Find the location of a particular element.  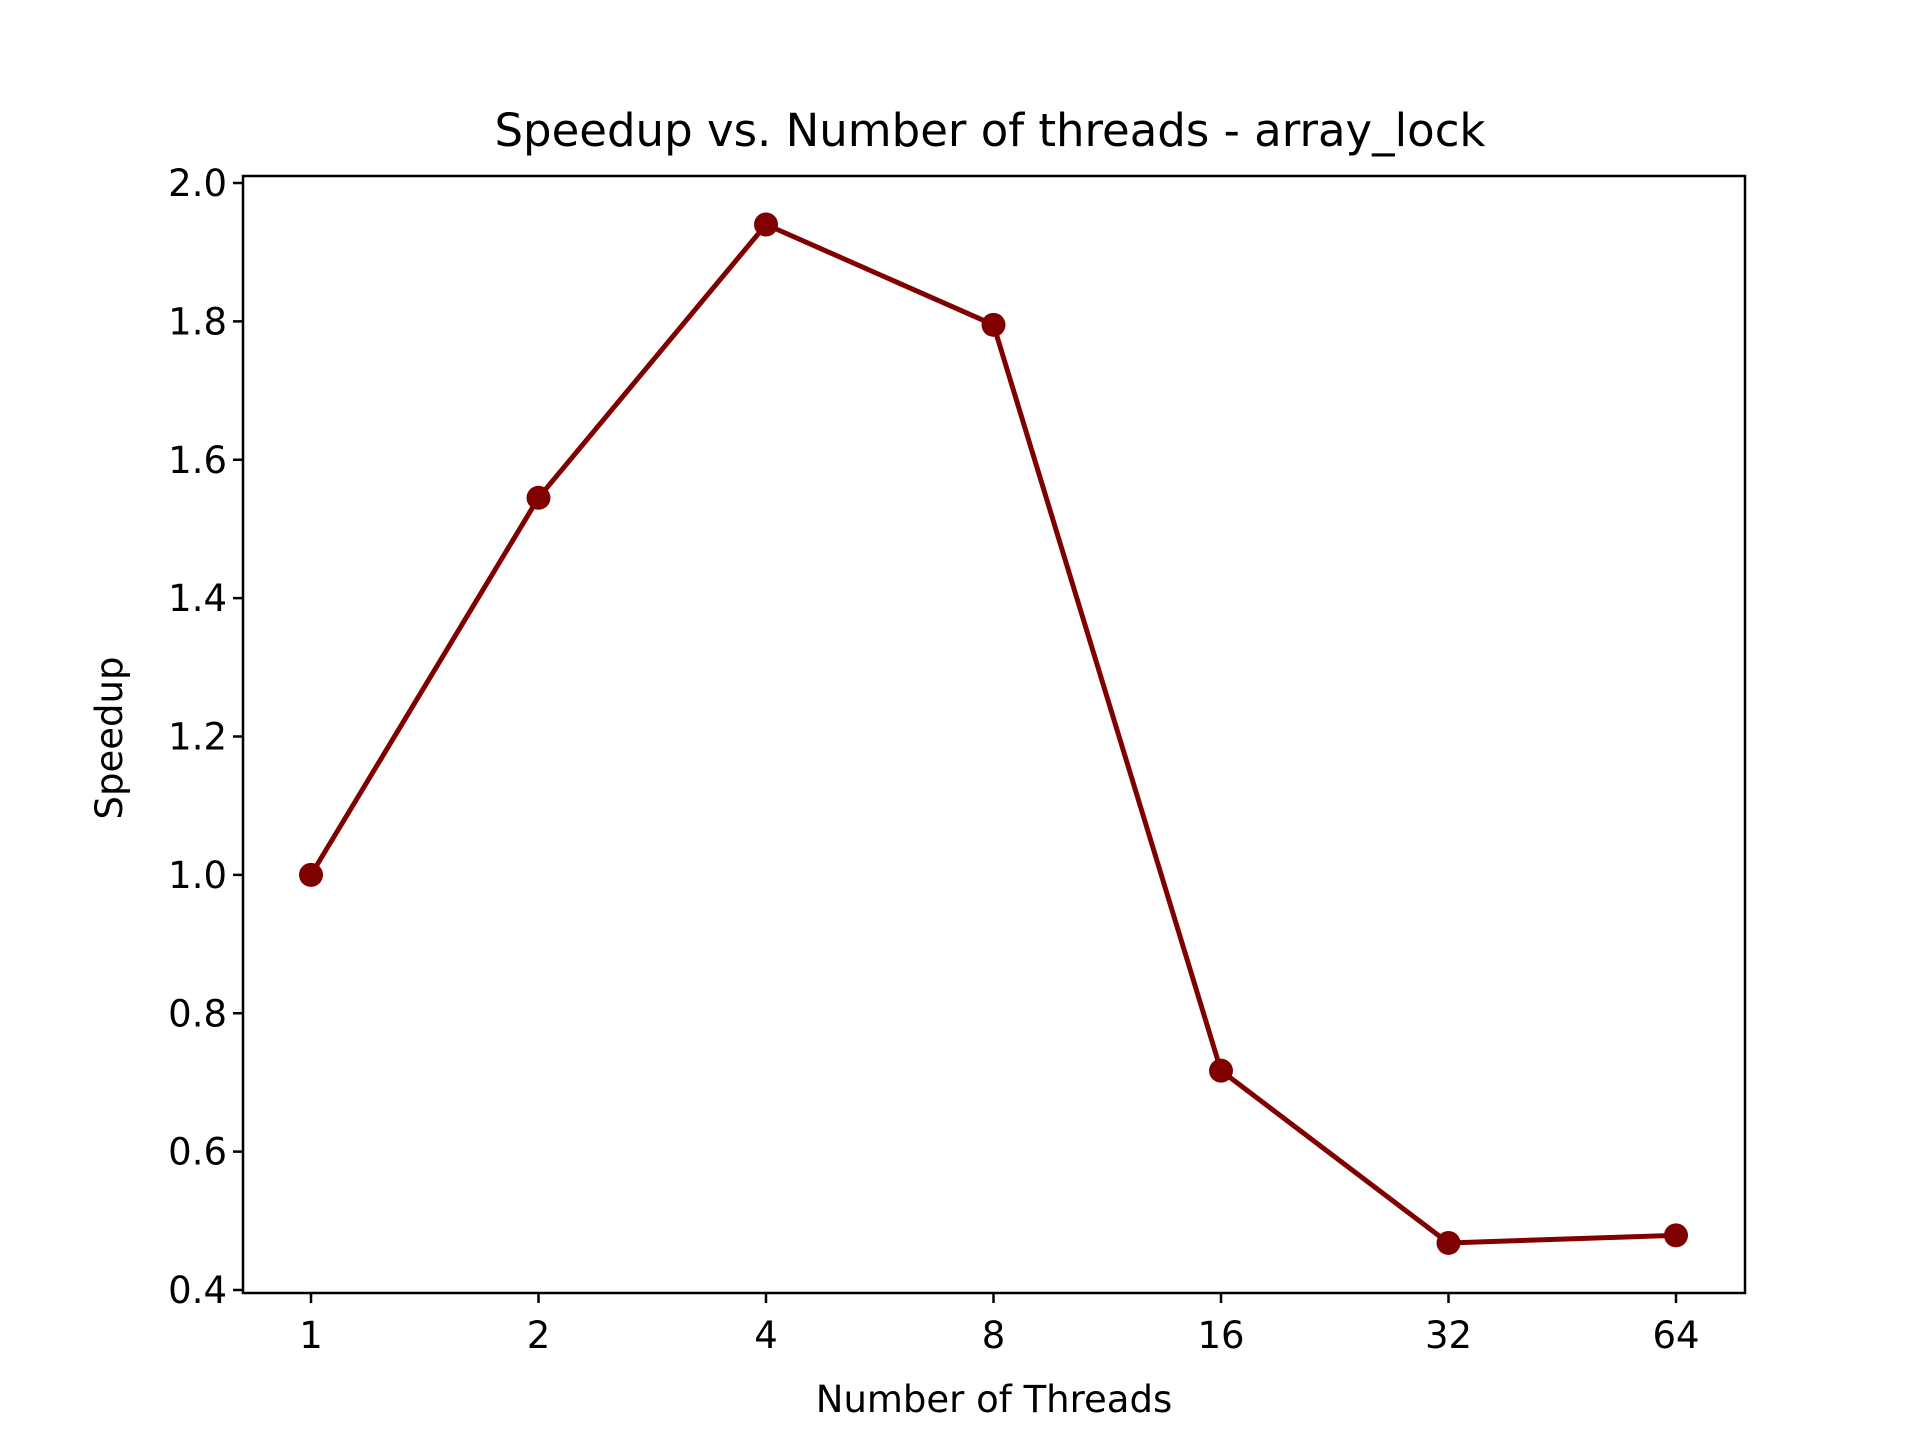

x-axis-label: Number of Threads is located at coordinates (994, 1399).